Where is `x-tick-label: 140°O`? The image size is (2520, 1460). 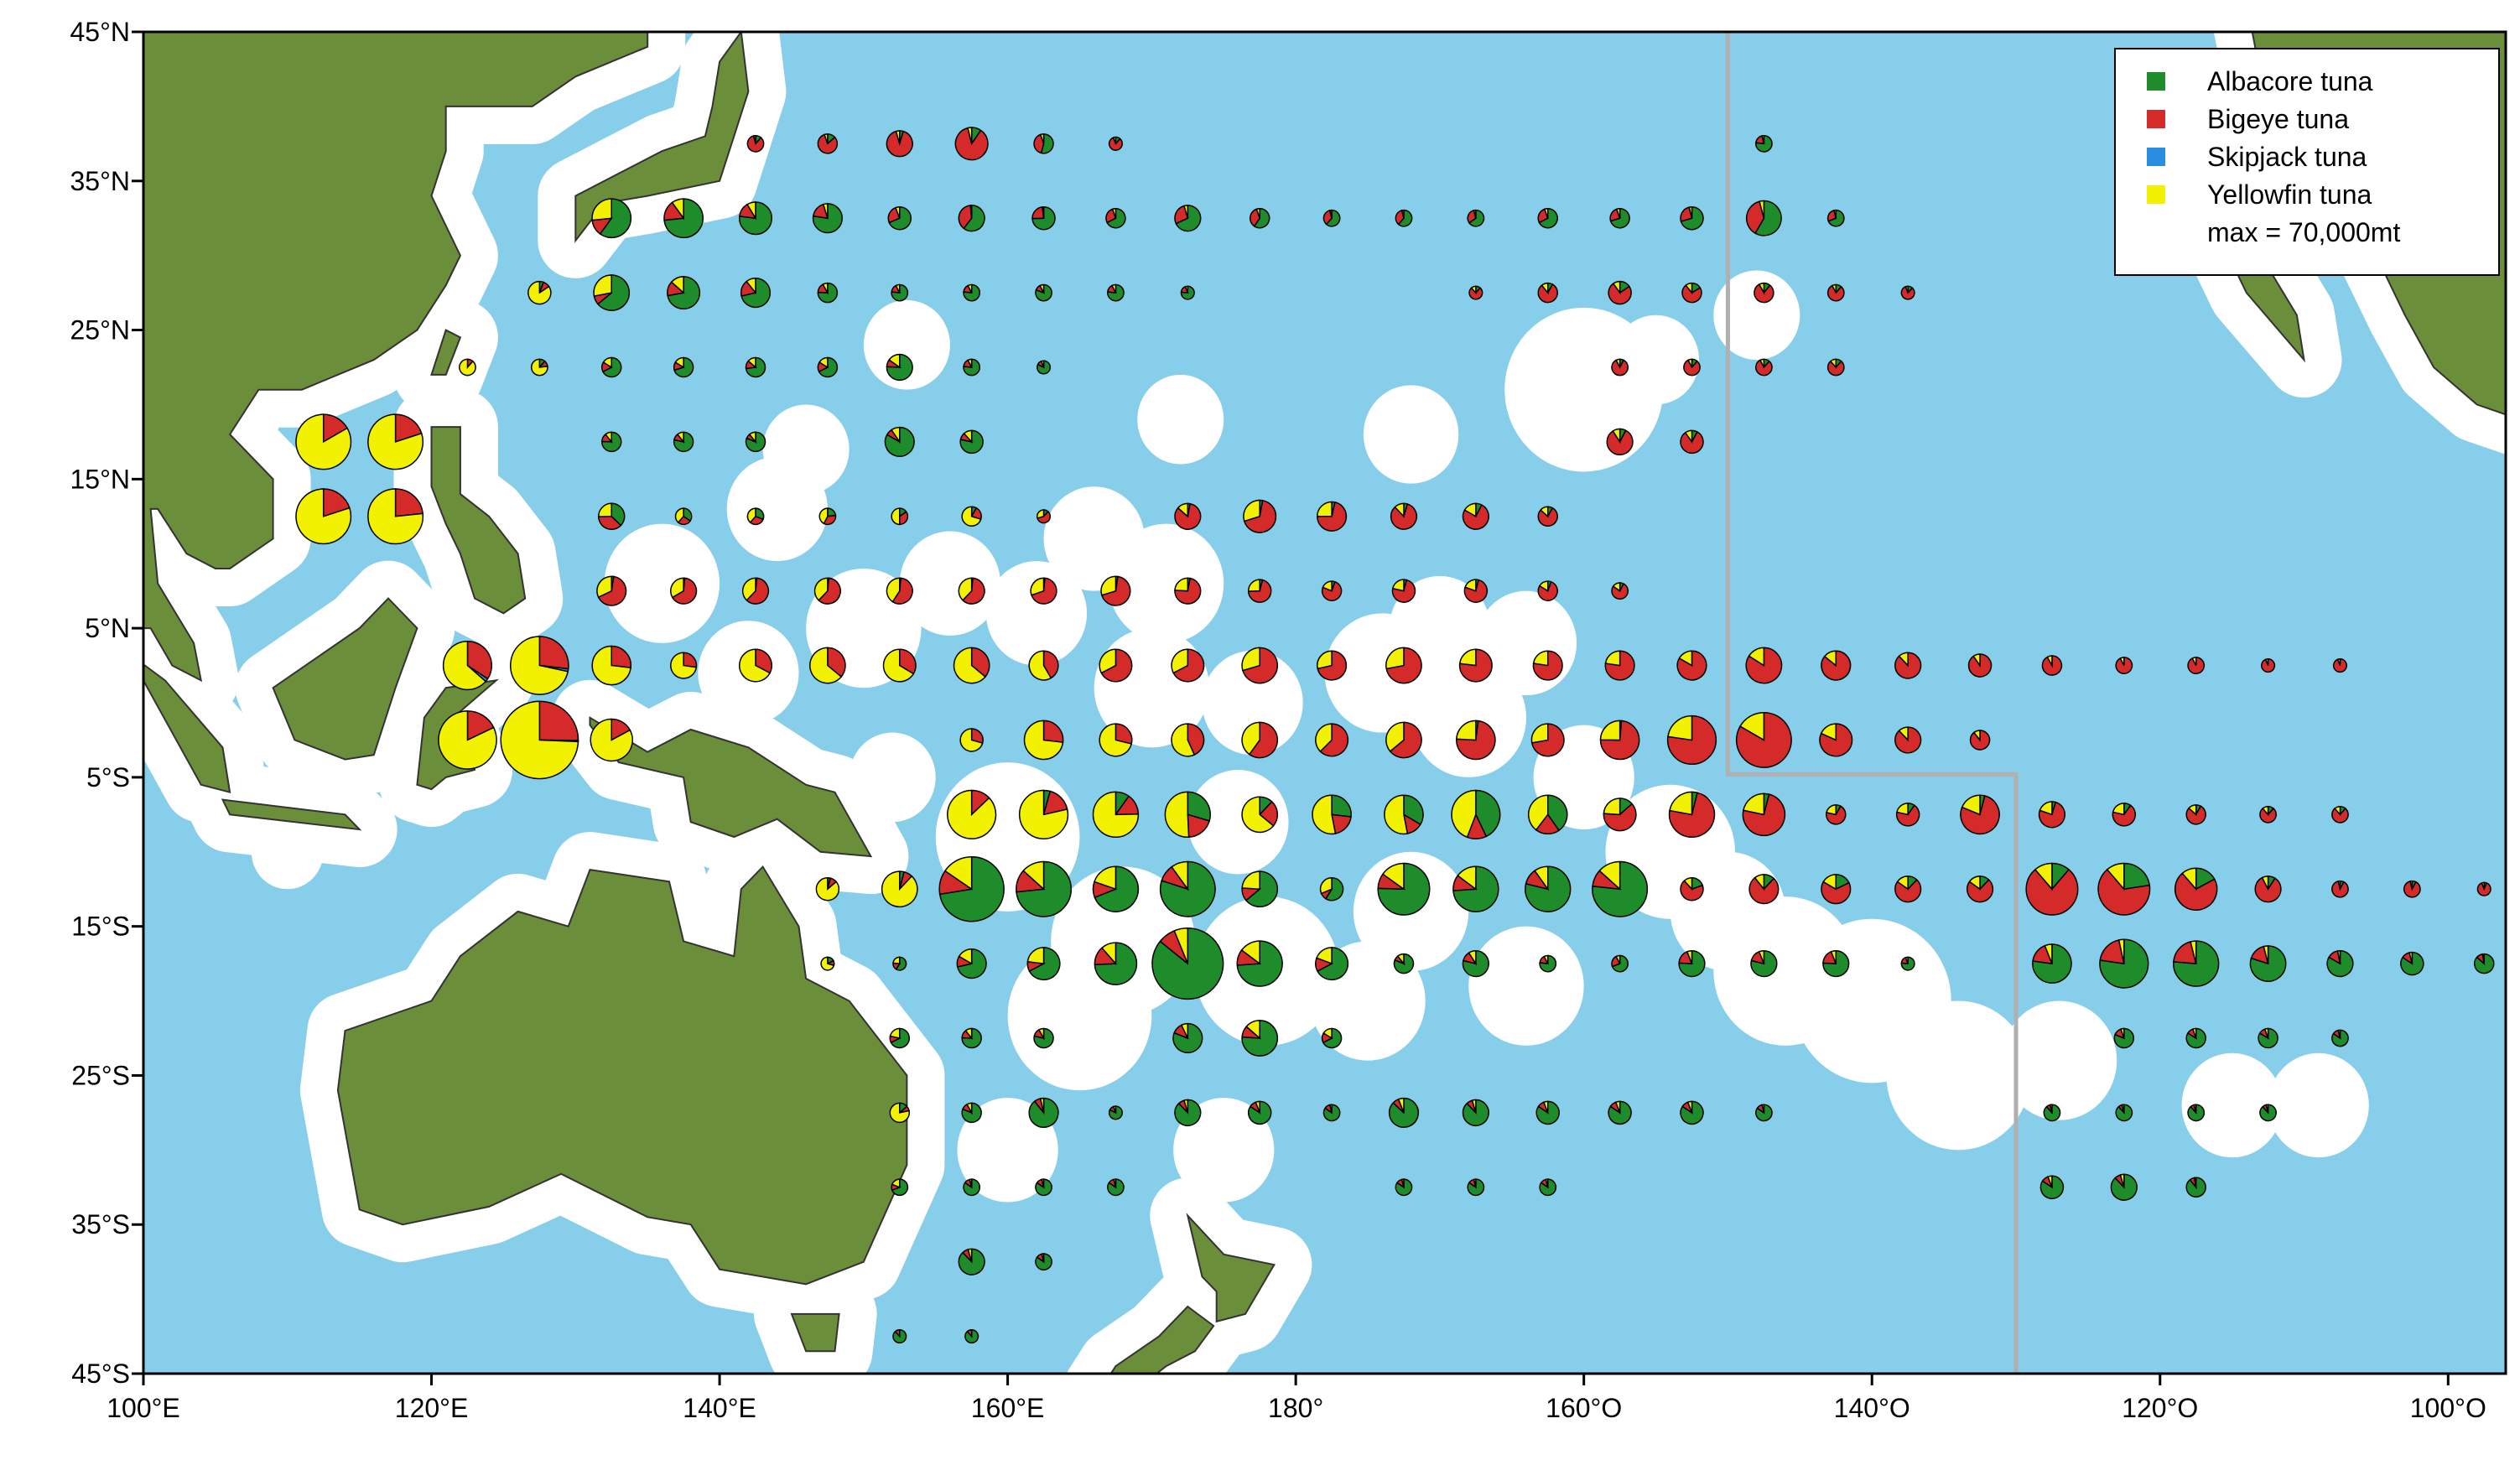
x-tick-label: 140°O is located at coordinates (1872, 1408).